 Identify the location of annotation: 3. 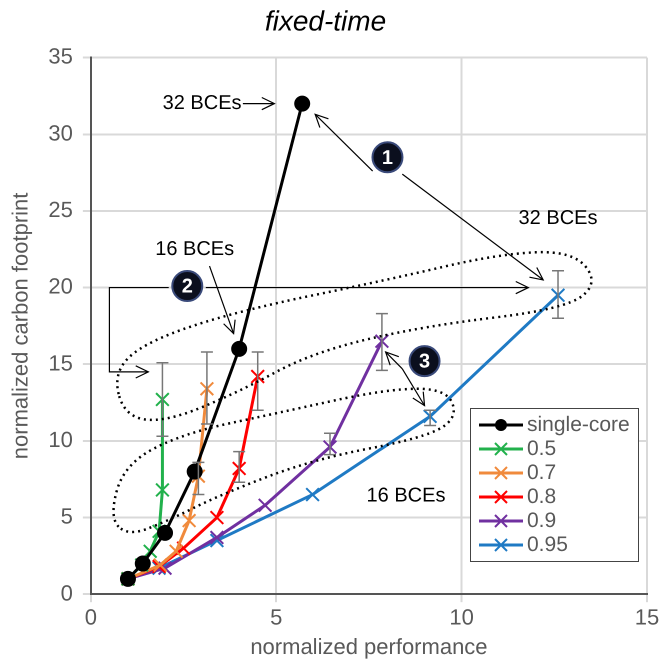
(424, 361).